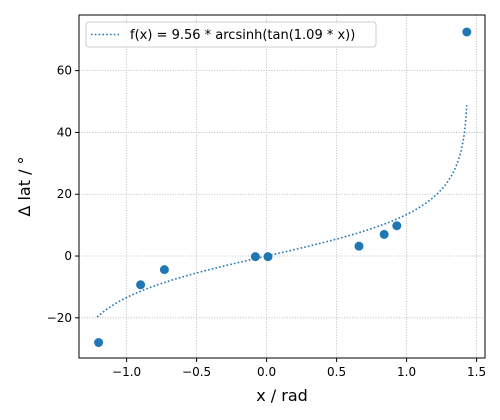  Describe the element at coordinates (24, 186) in the screenshot. I see `y-axis-label: Δ lat / °` at that location.